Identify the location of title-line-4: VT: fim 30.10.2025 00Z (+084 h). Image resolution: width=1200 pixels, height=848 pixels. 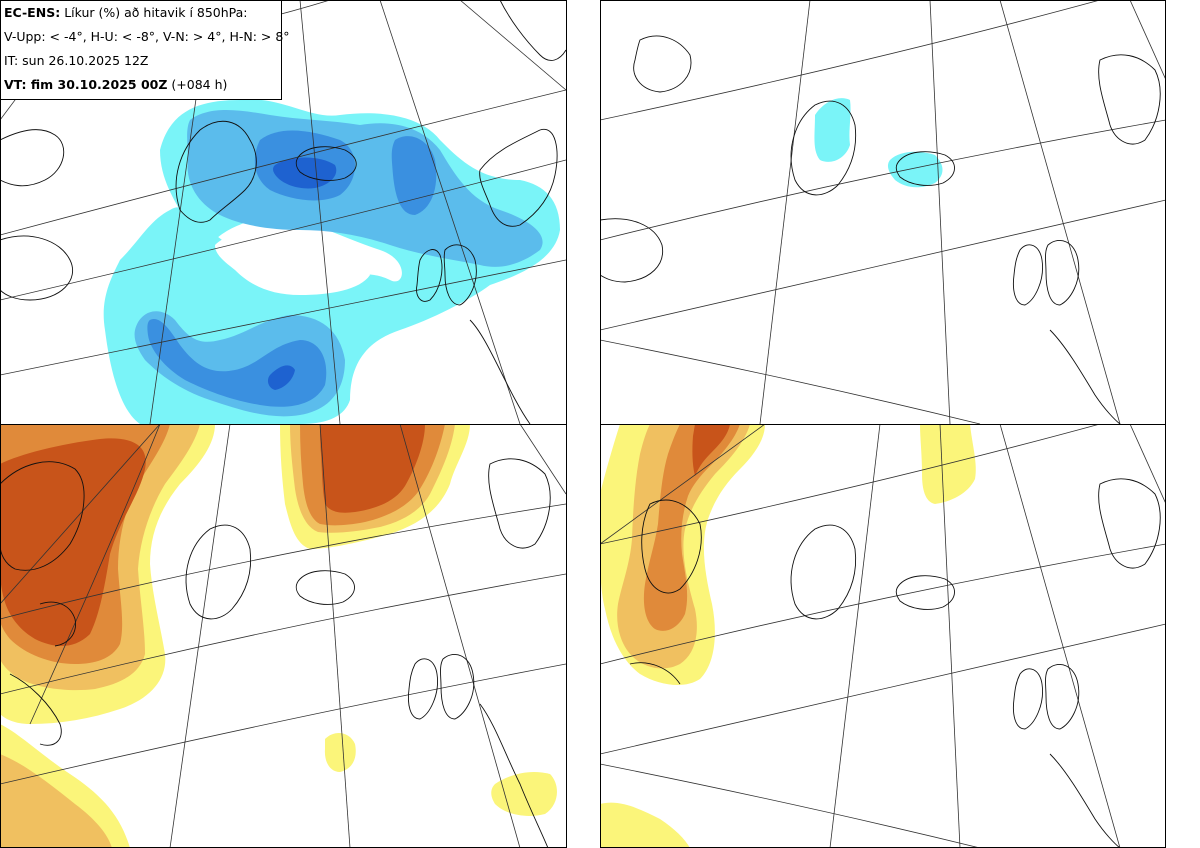
(140, 88).